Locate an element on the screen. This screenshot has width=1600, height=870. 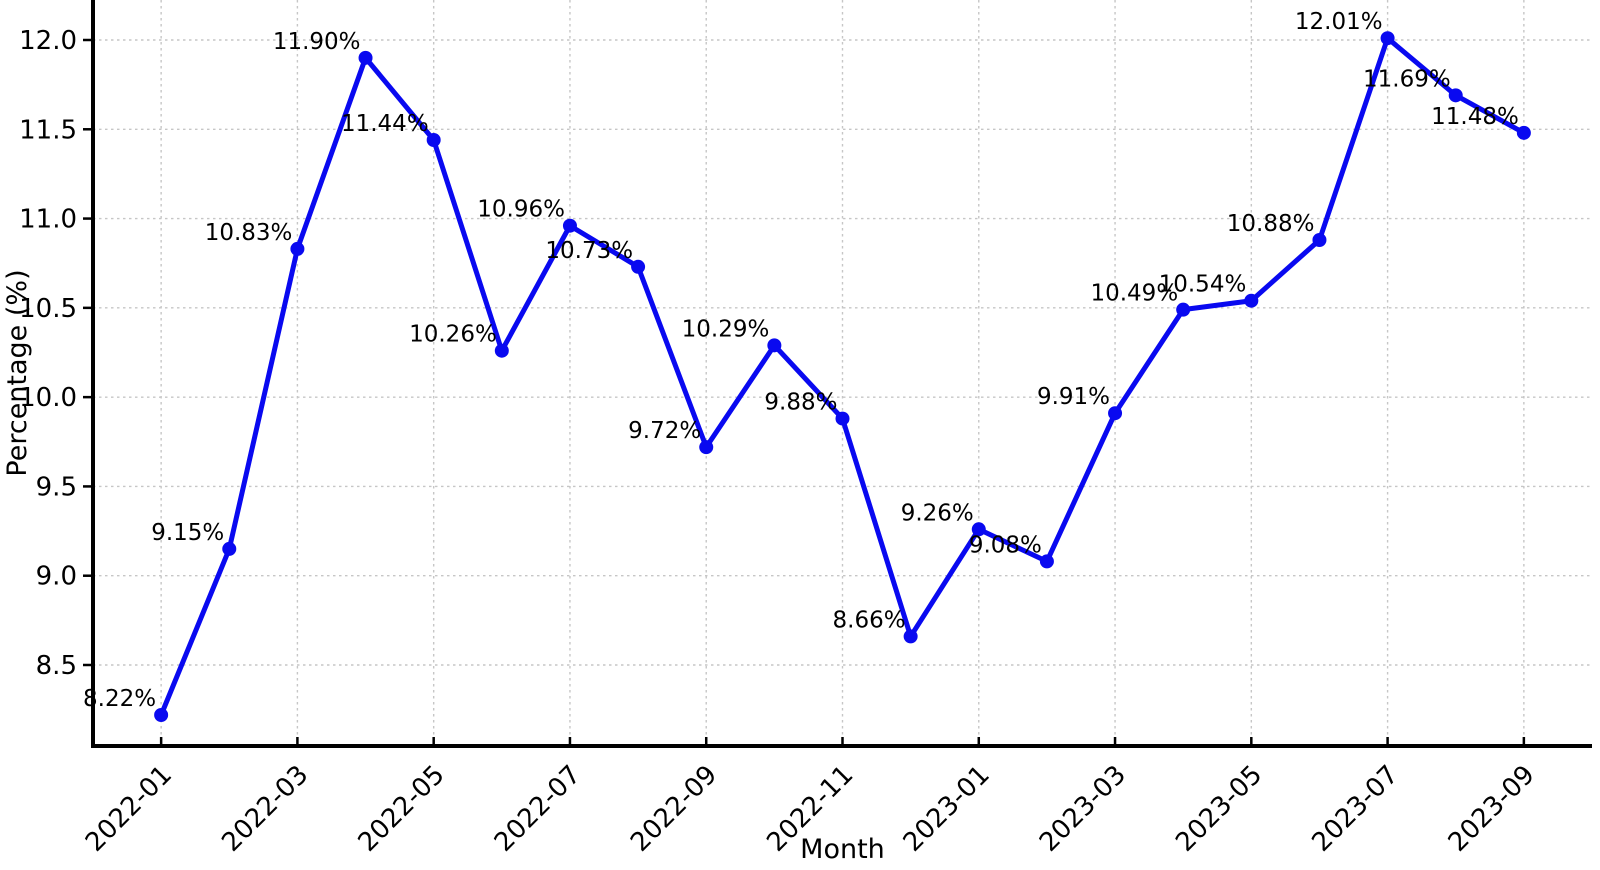
data-point-label: 11.69% is located at coordinates (1407, 79).